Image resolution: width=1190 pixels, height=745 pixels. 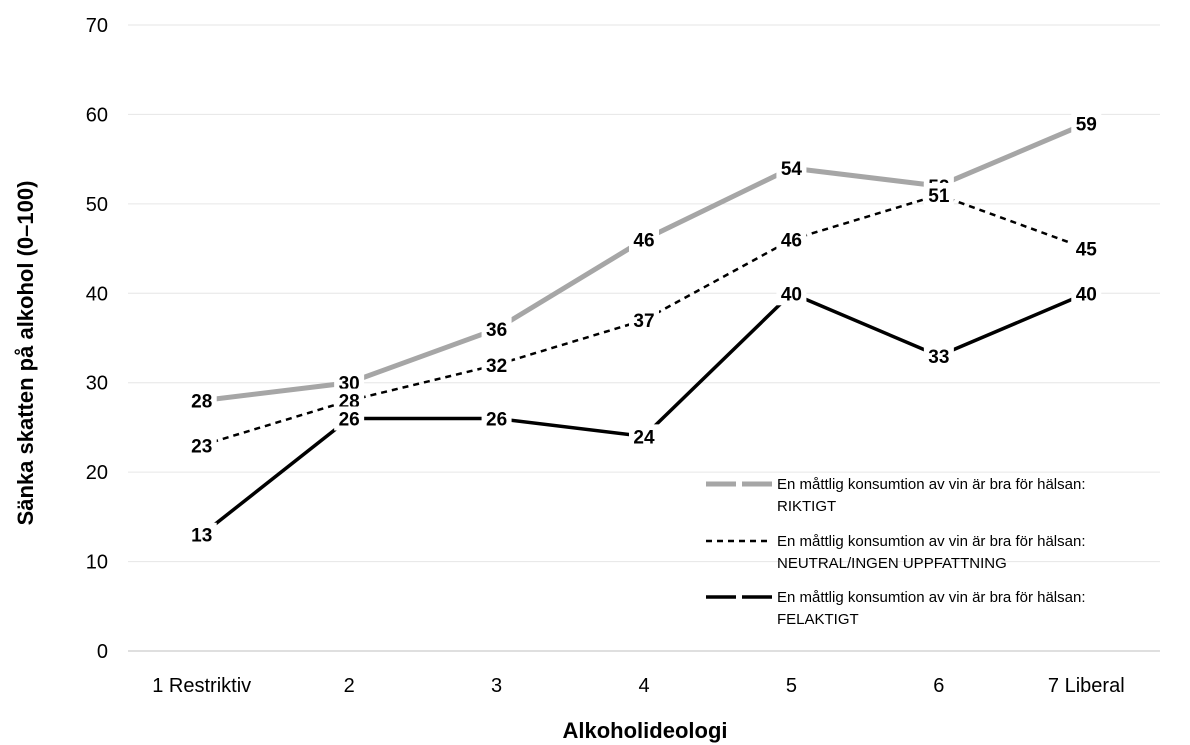 I want to click on y-tick-label: 40, so click(x=97, y=294).